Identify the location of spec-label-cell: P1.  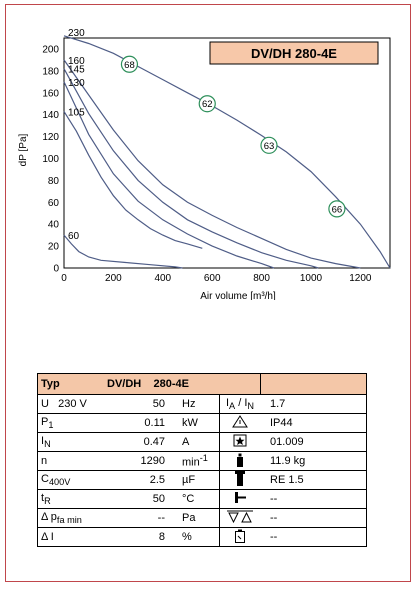
(70, 423).